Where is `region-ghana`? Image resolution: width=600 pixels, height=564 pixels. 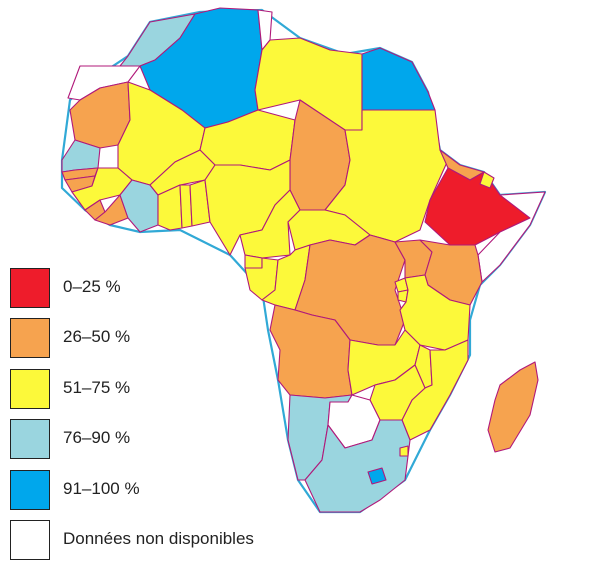 region-ghana is located at coordinates (170, 207).